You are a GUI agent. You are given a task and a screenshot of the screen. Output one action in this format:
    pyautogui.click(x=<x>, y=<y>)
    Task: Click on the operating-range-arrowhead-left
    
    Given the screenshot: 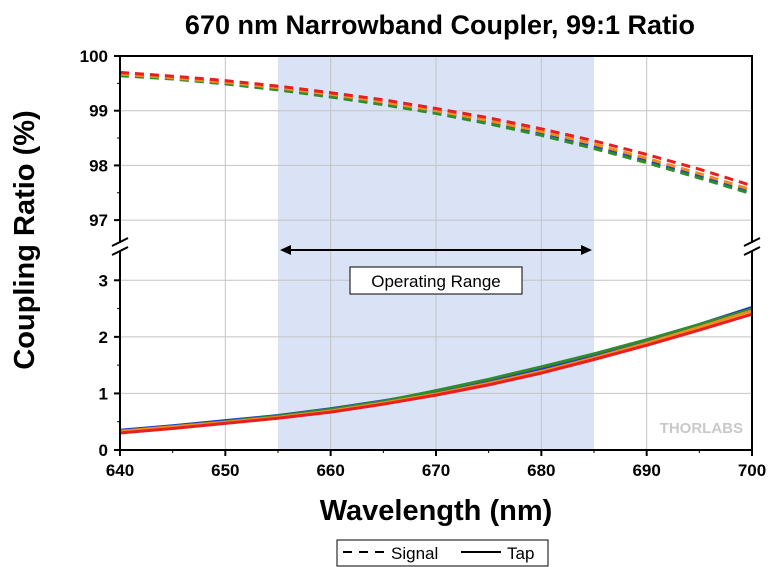 What is the action you would take?
    pyautogui.click(x=285, y=250)
    